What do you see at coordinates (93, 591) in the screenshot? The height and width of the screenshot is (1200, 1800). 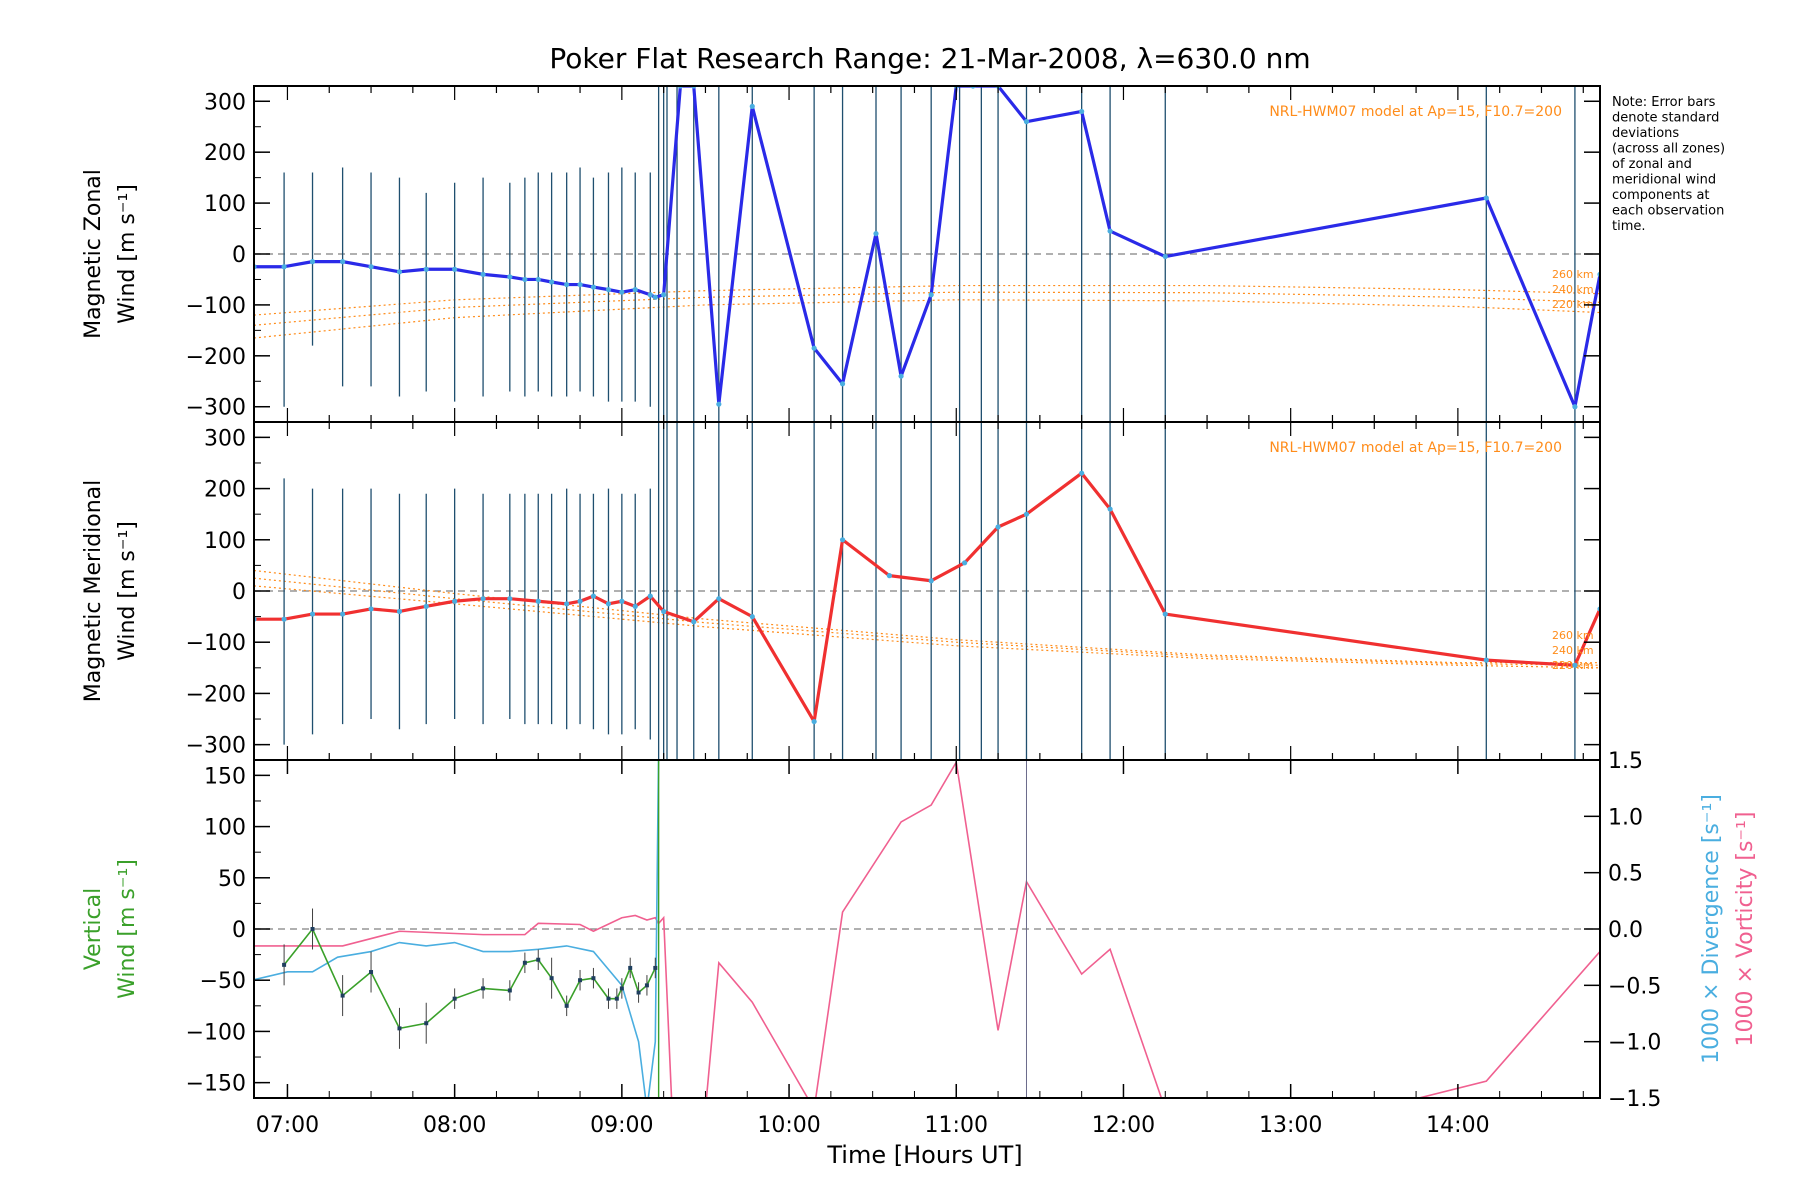 I see `y-axis-label-line1: Magnetic Meridional` at bounding box center [93, 591].